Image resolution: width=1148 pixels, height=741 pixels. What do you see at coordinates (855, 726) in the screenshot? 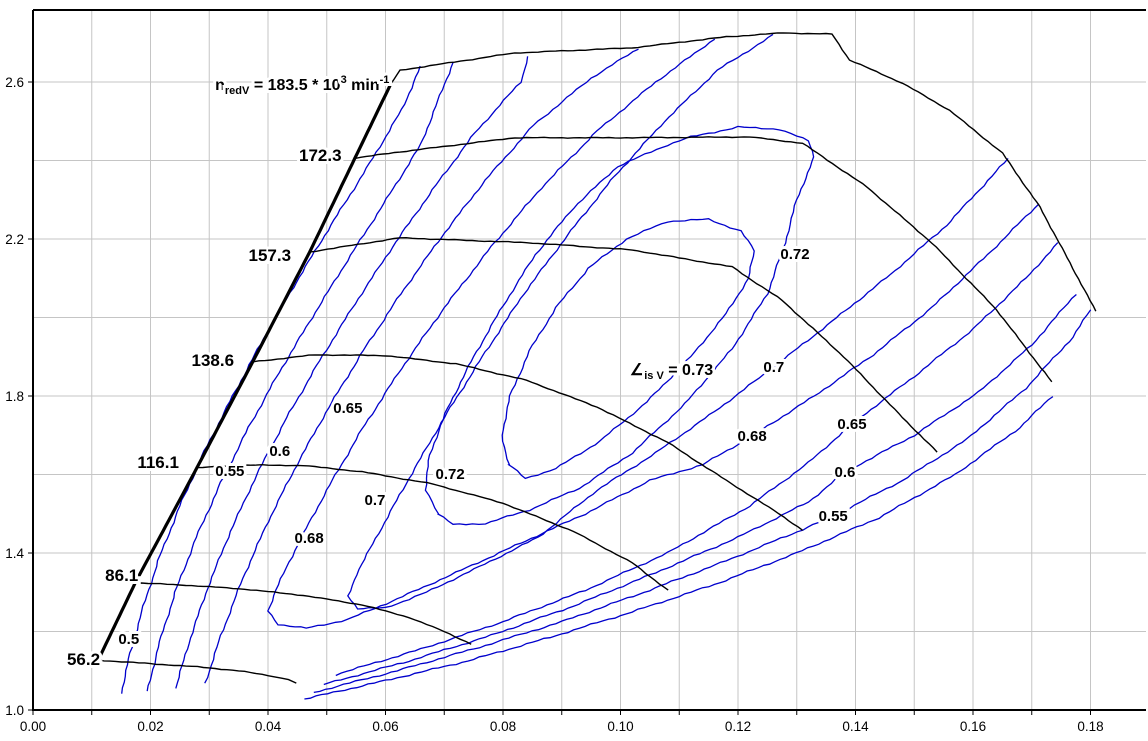
I see `x-tick-label: 0.14` at bounding box center [855, 726].